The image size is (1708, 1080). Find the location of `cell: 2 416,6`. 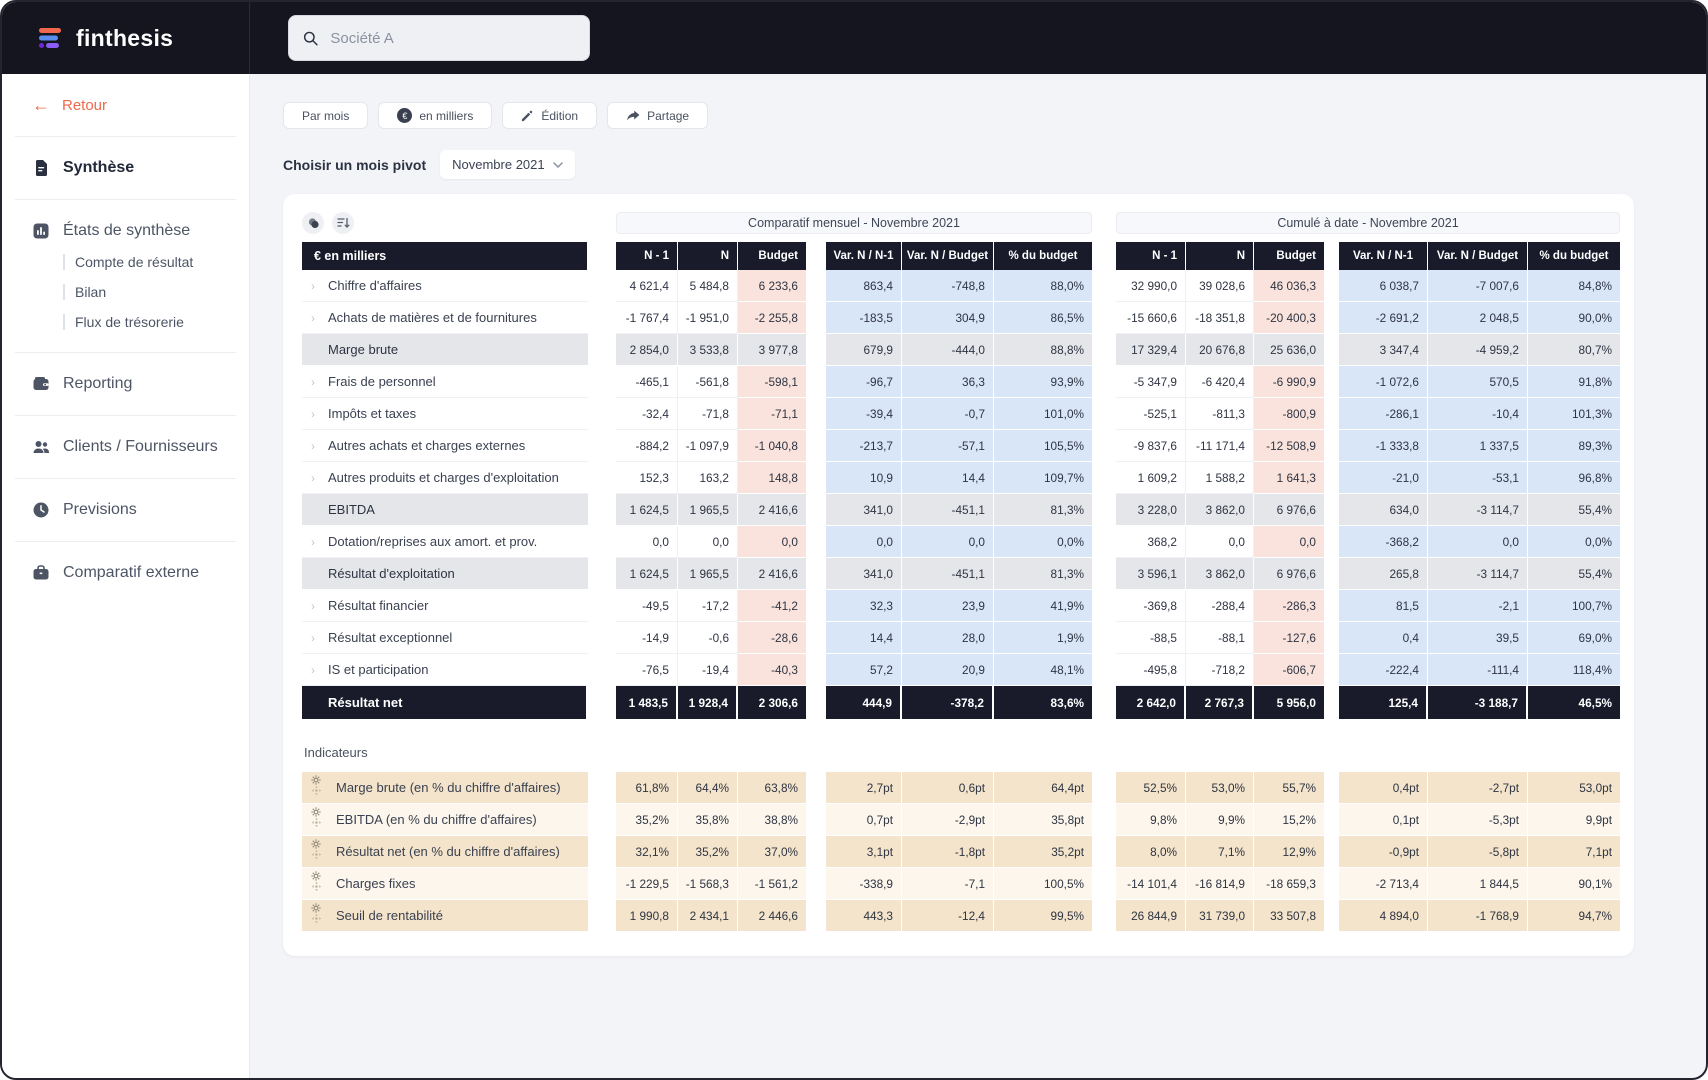

cell: 2 416,6 is located at coordinates (772, 510).